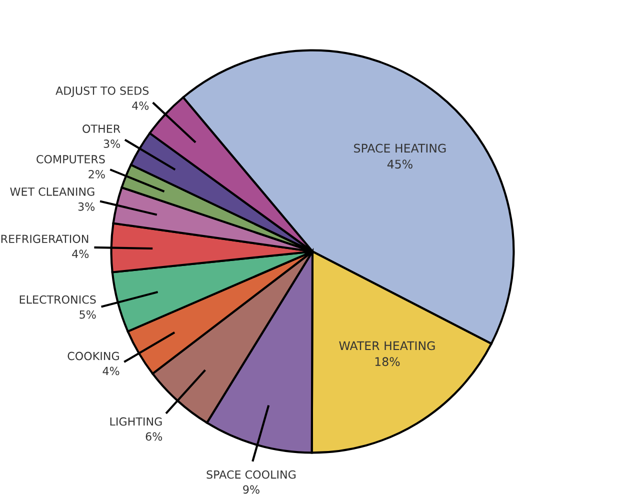 This screenshot has height=503, width=625. What do you see at coordinates (58, 299) in the screenshot?
I see `slice-label: ELECTRONICS` at bounding box center [58, 299].